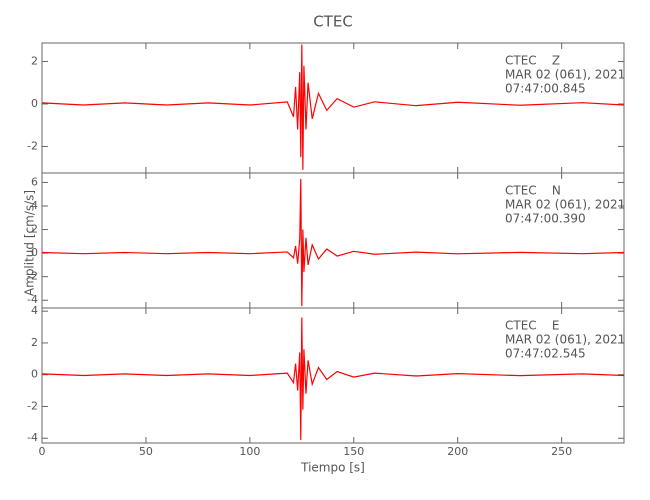 The height and width of the screenshot is (500, 650). I want to click on x-tick-label: 100, so click(249, 451).